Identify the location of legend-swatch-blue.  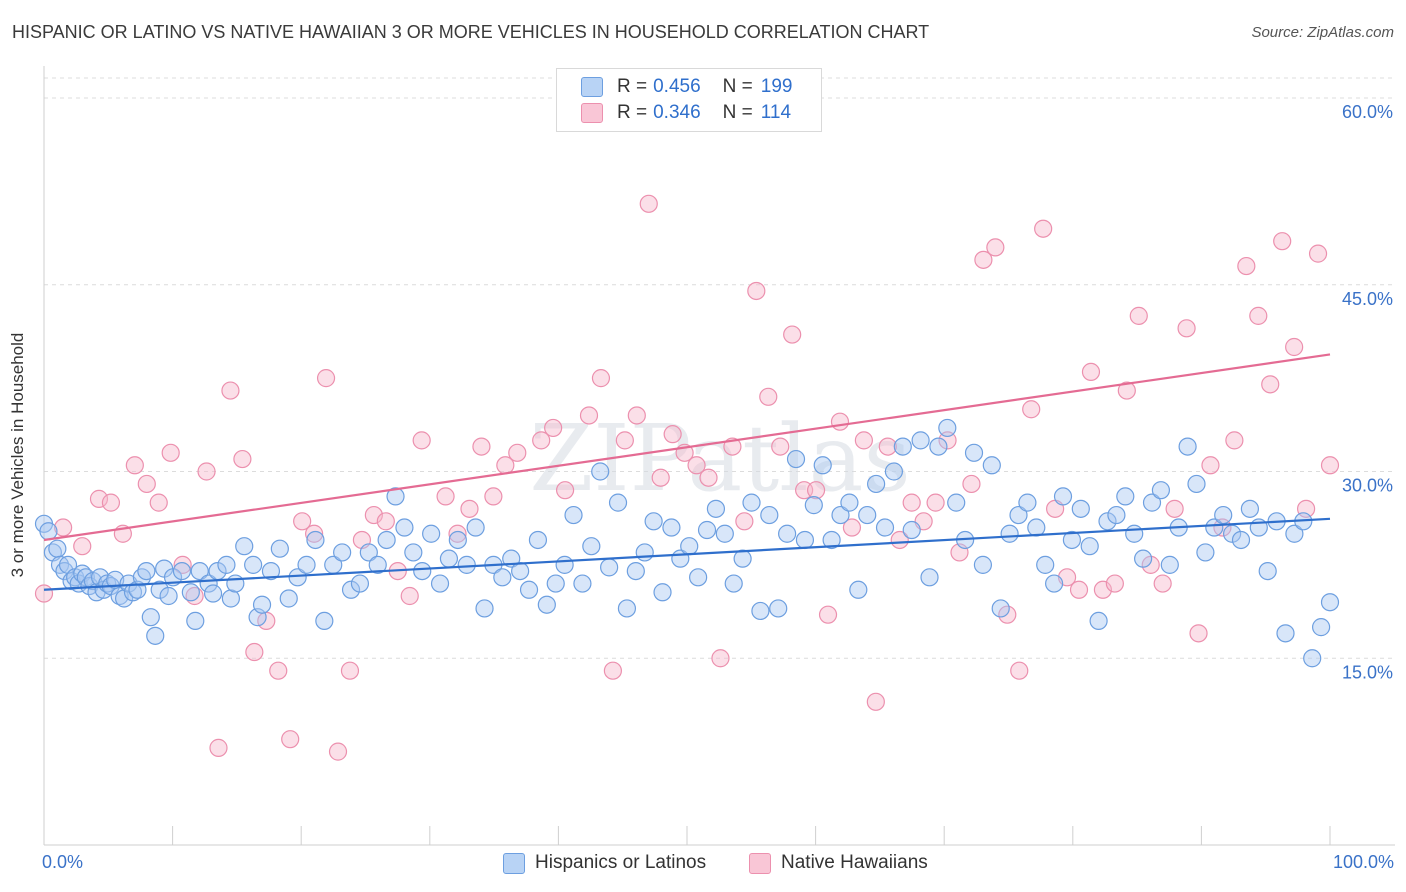
(592, 87).